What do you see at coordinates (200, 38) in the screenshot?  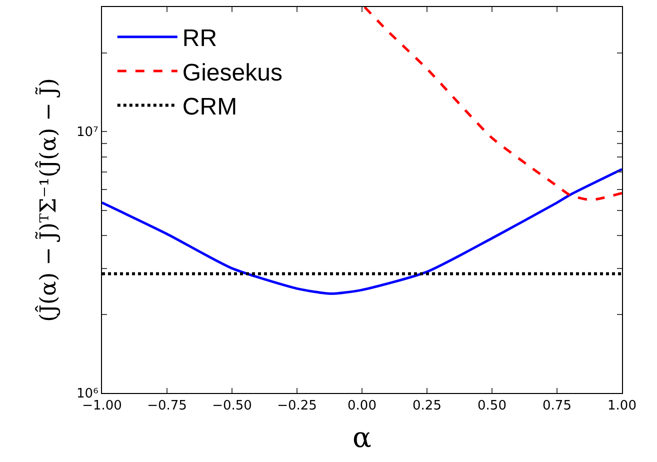 I see `legend-label: RR` at bounding box center [200, 38].